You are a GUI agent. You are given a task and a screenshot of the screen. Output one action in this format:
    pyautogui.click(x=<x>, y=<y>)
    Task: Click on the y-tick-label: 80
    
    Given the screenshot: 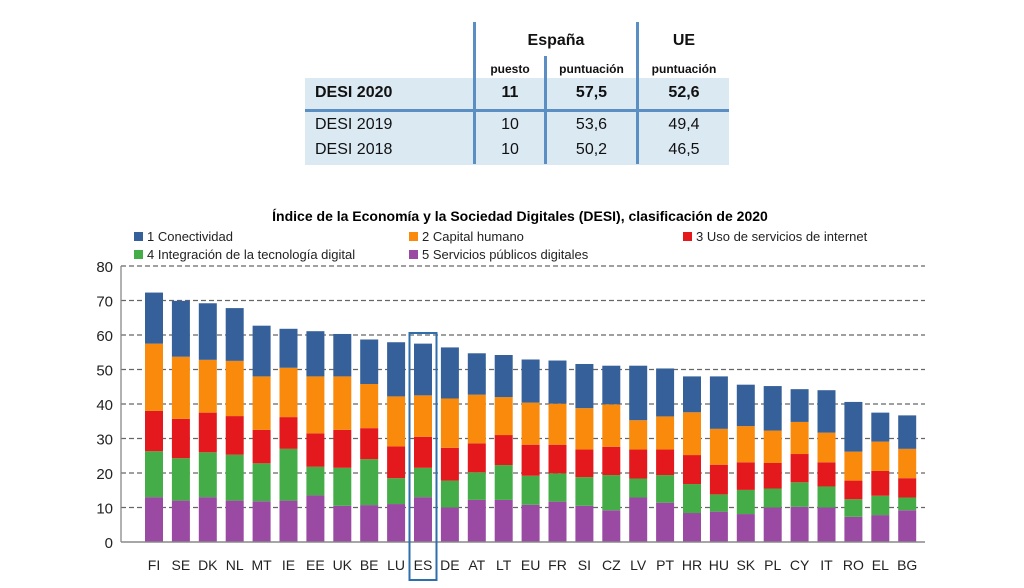 What is the action you would take?
    pyautogui.click(x=104, y=267)
    